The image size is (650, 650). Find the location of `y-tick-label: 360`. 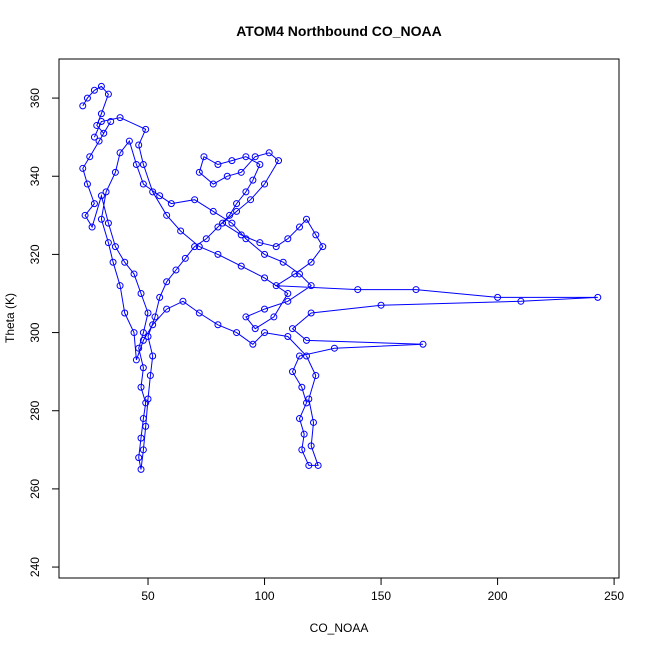

y-tick-label: 360 is located at coordinates (35, 98).